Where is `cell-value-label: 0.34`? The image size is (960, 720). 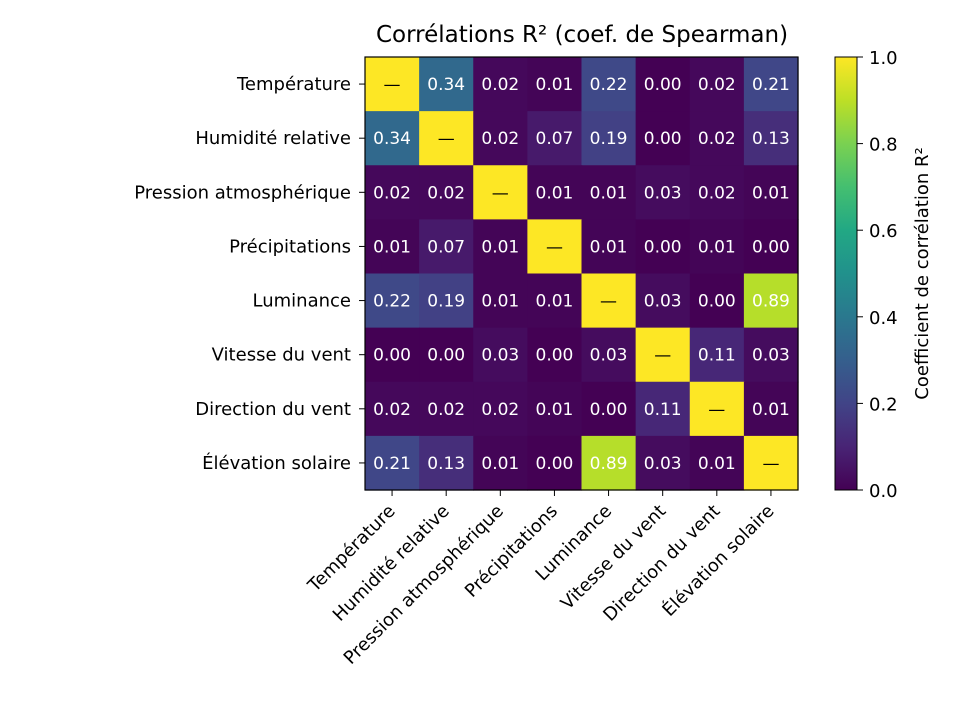
cell-value-label: 0.34 is located at coordinates (392, 139).